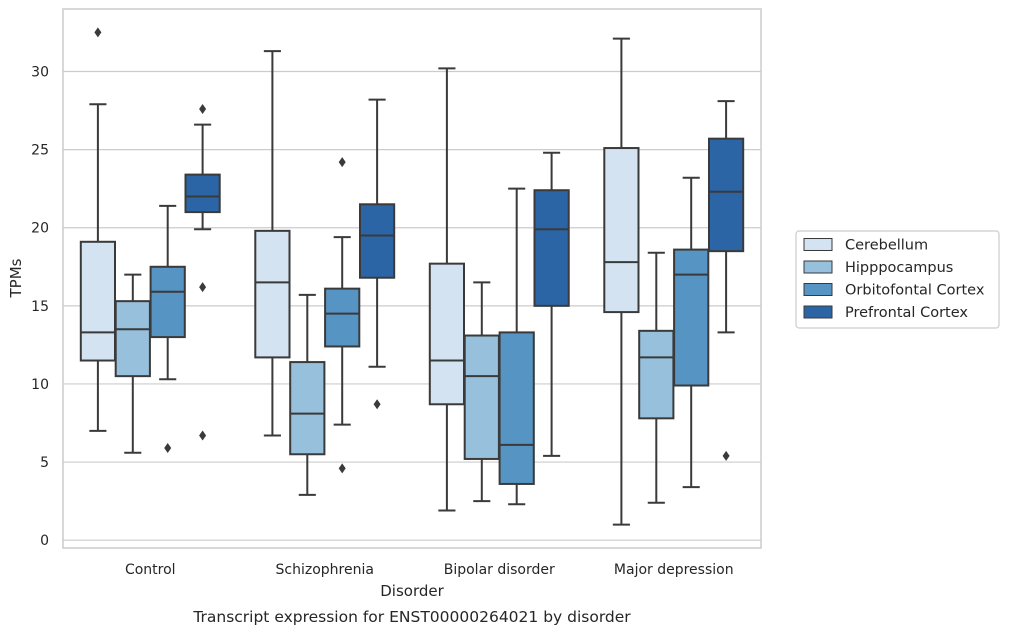 The image size is (1009, 638). What do you see at coordinates (915, 291) in the screenshot?
I see `legend-label: Orbitofontal Cortex` at bounding box center [915, 291].